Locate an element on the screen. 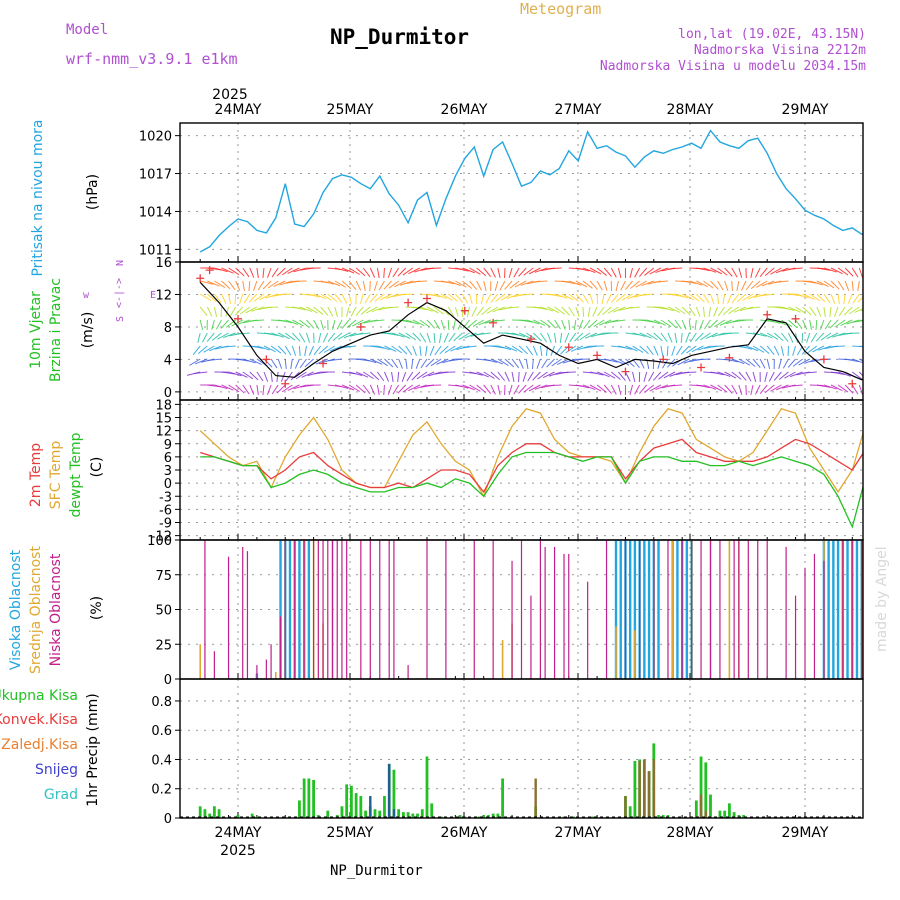  frozen-precip-bar is located at coordinates (649, 794).